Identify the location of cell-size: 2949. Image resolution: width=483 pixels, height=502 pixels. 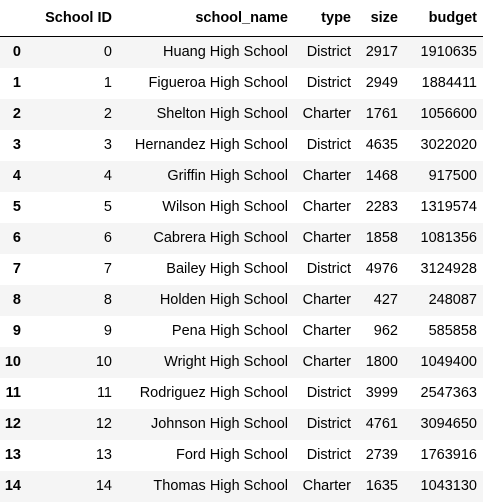
(381, 83).